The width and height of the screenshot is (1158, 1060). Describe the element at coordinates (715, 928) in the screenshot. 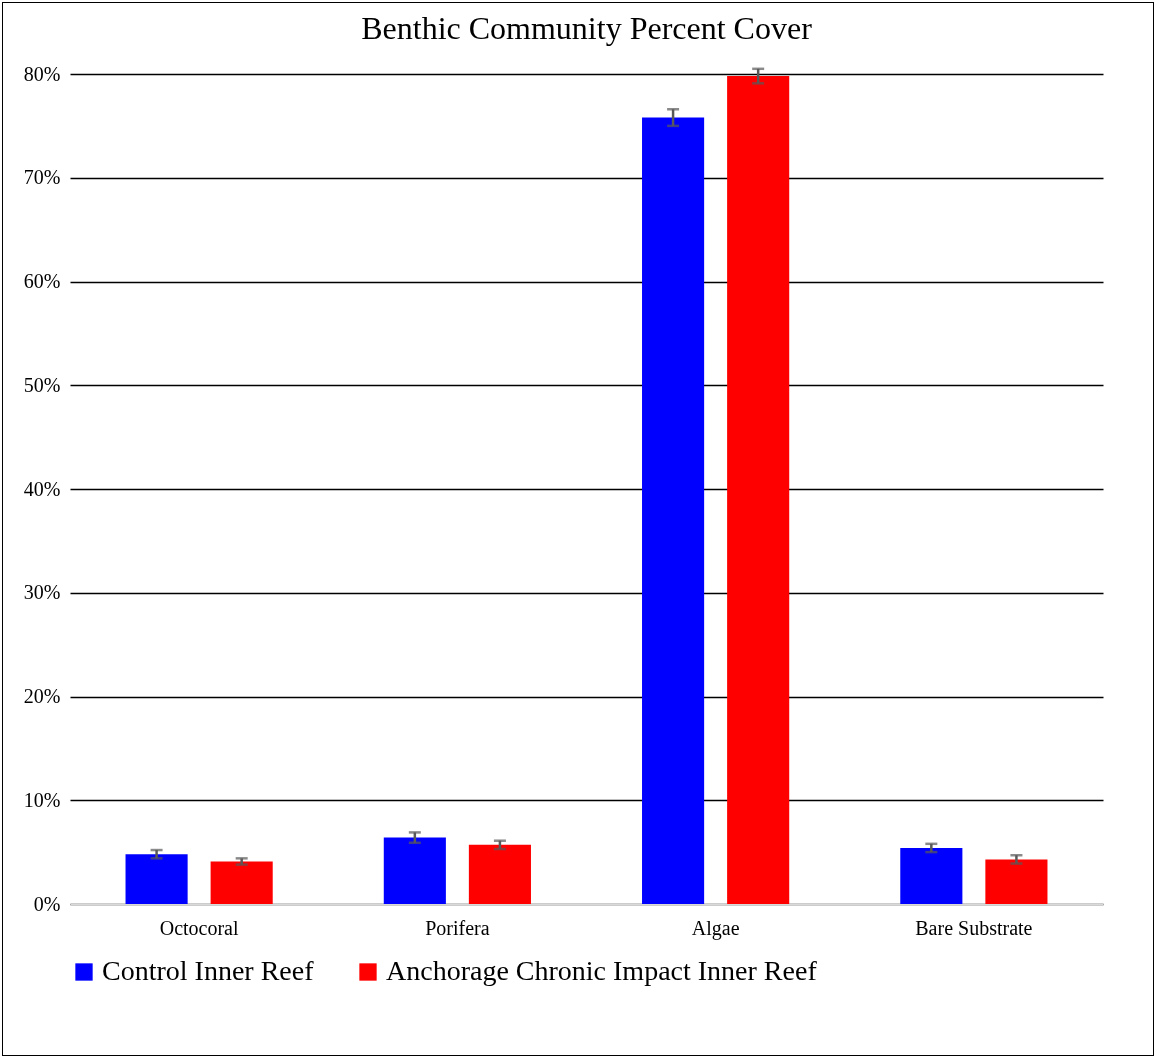

I see `x-tick-label: Algae` at that location.